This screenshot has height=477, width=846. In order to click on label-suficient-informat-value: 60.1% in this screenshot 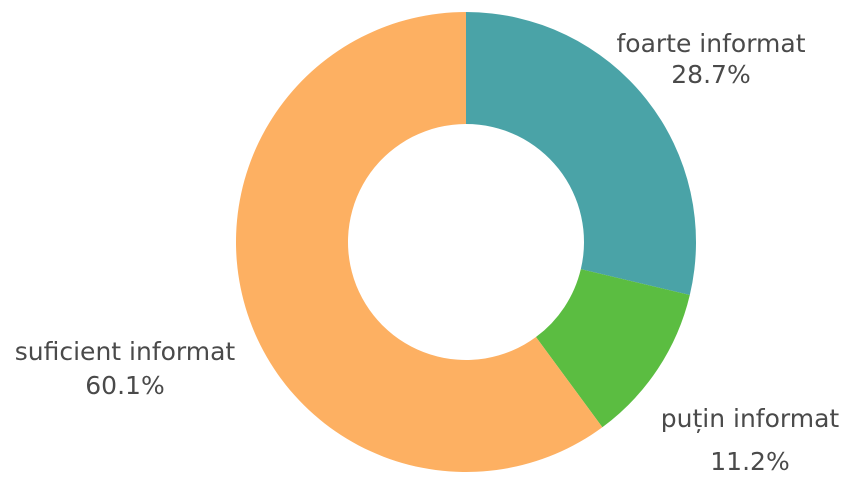, I will do `click(124, 385)`.